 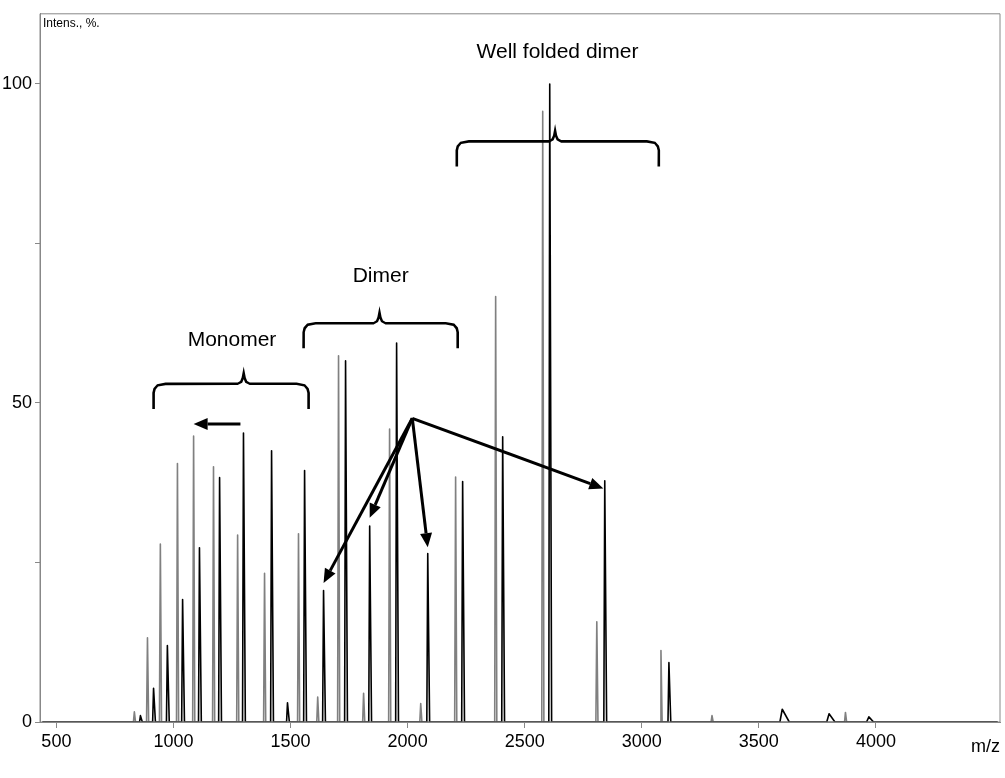 I want to click on y-tick-label: 0, so click(x=26, y=720).